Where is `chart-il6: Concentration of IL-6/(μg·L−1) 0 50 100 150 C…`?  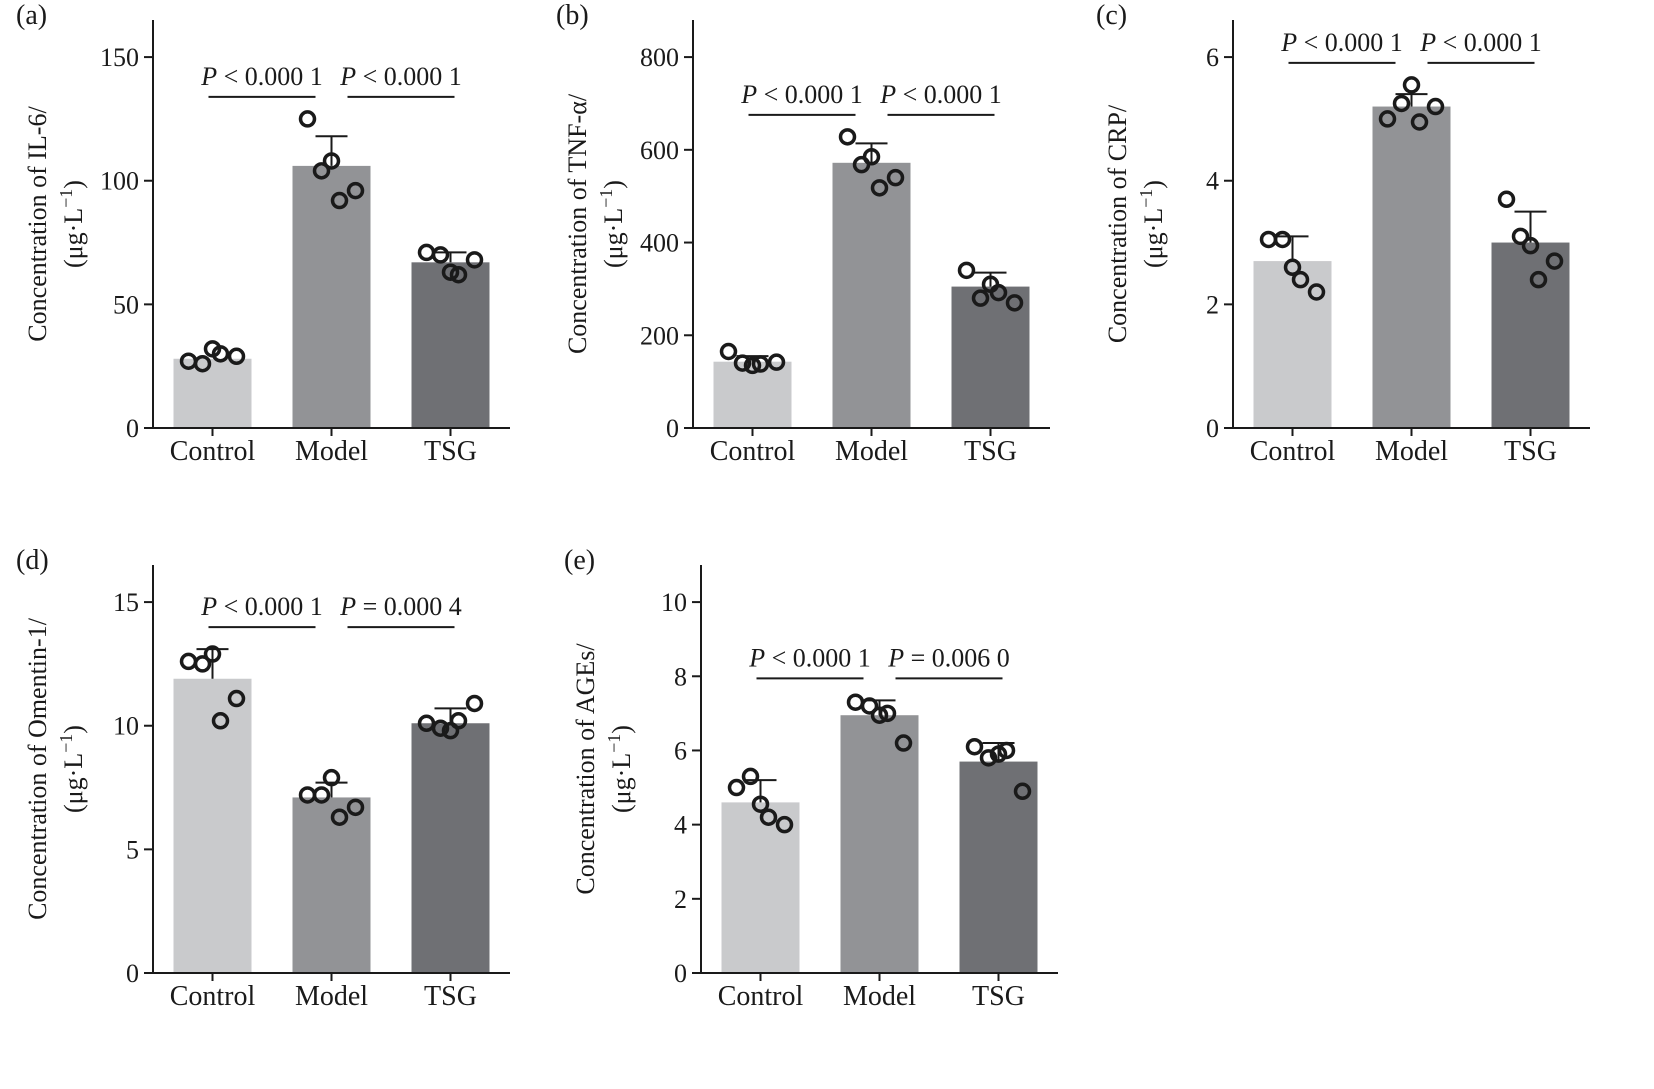
chart-il6: Concentration of IL-6/(μg·L−1) 0 50 100 150 C… is located at coordinates (266, 243).